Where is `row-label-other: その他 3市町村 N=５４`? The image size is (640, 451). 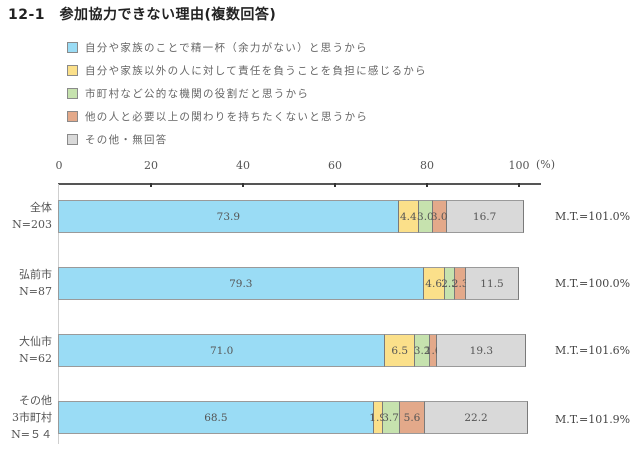
row-label-other: その他 3市町村 N=５４ is located at coordinates (26, 417).